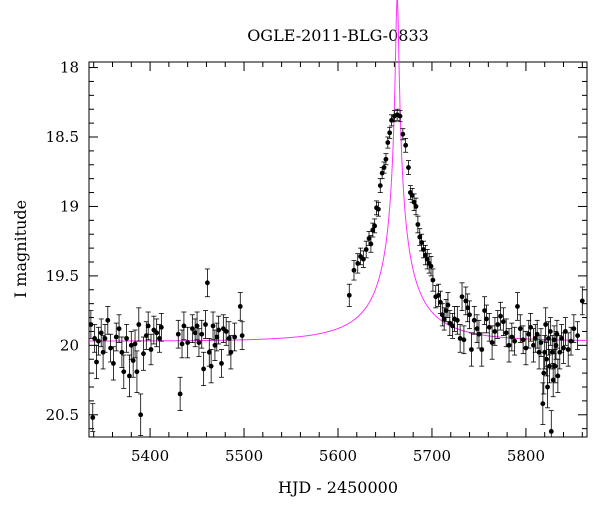  I want to click on x-tick-label: 5500, so click(244, 456).